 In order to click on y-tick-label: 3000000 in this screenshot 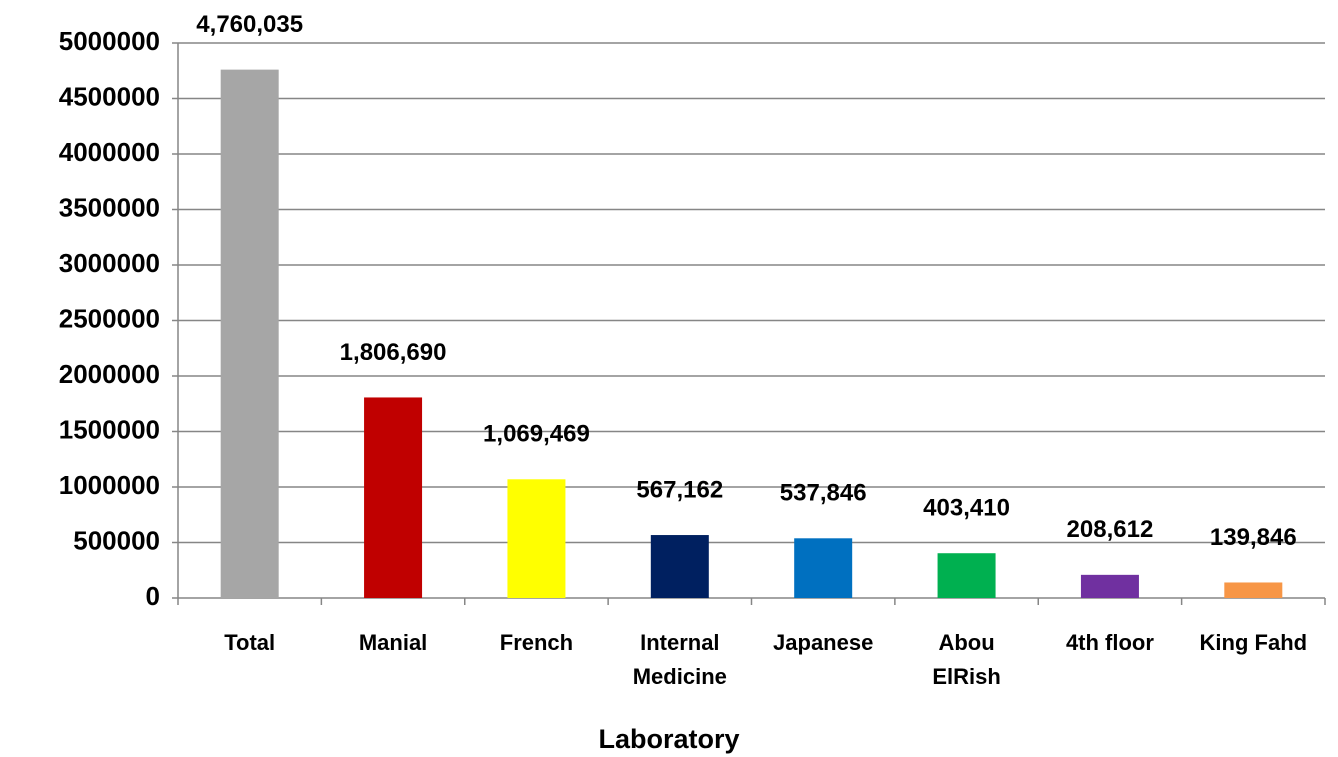, I will do `click(109, 263)`.